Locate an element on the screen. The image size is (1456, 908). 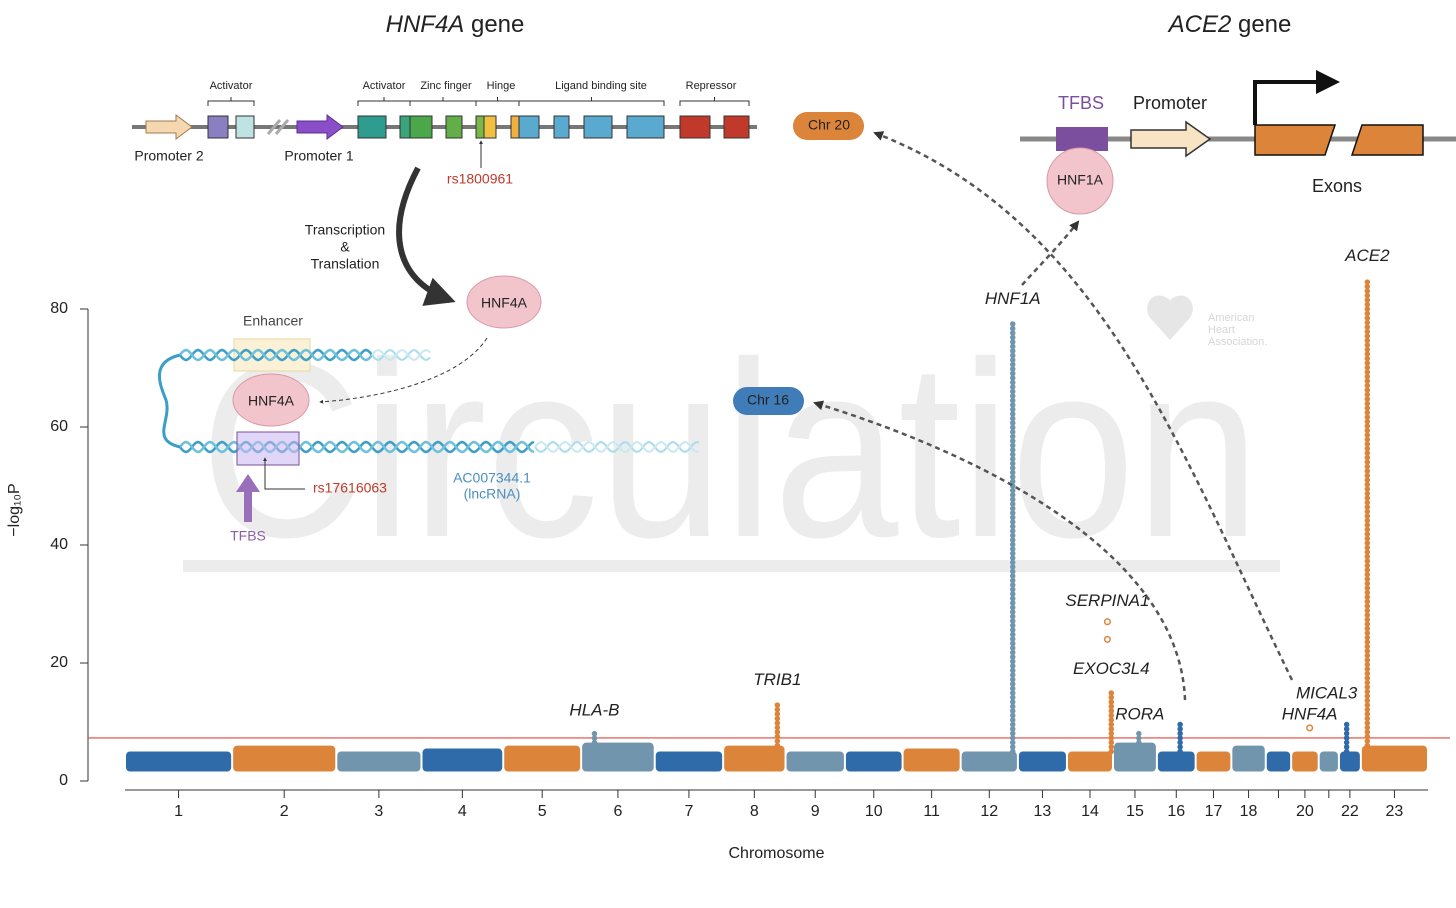
x-tick-label: 4 is located at coordinates (462, 811).